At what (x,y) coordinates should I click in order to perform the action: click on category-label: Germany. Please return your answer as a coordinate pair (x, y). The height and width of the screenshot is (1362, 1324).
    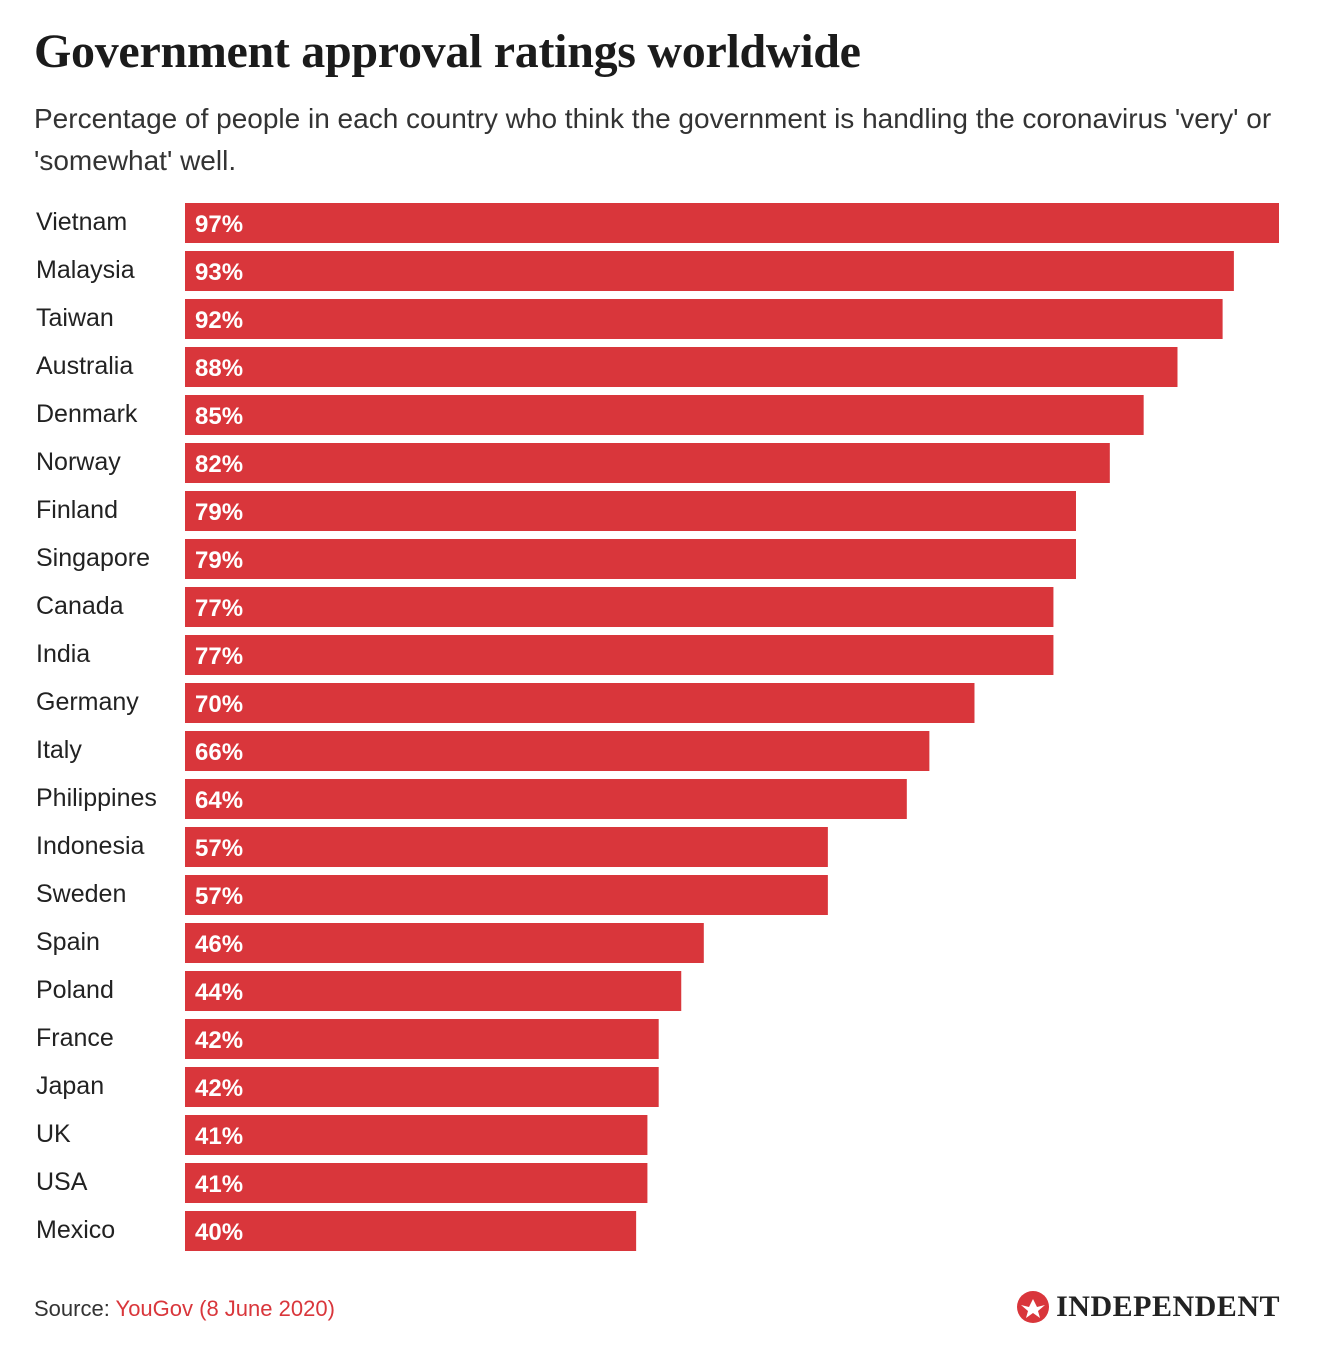
    Looking at the image, I should click on (87, 702).